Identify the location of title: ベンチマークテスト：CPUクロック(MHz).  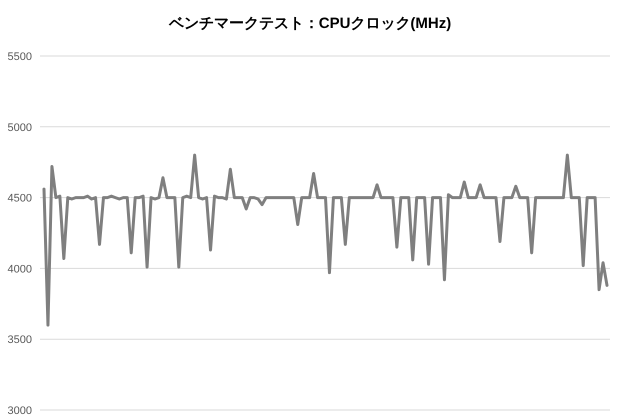
(310, 23).